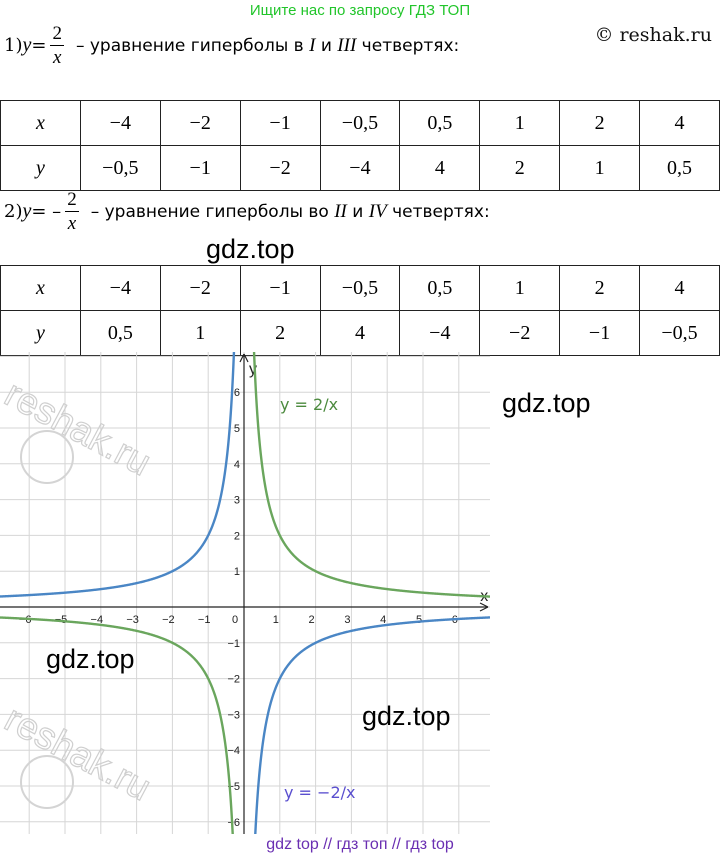 The height and width of the screenshot is (861, 720). I want to click on x-tick-label: 3, so click(347, 620).